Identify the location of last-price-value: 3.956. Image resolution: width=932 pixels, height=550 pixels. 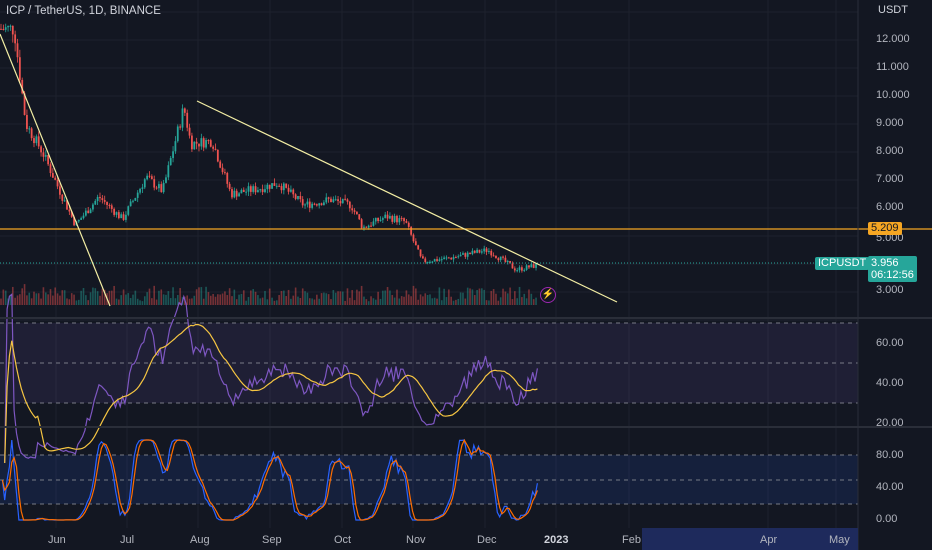
(885, 263).